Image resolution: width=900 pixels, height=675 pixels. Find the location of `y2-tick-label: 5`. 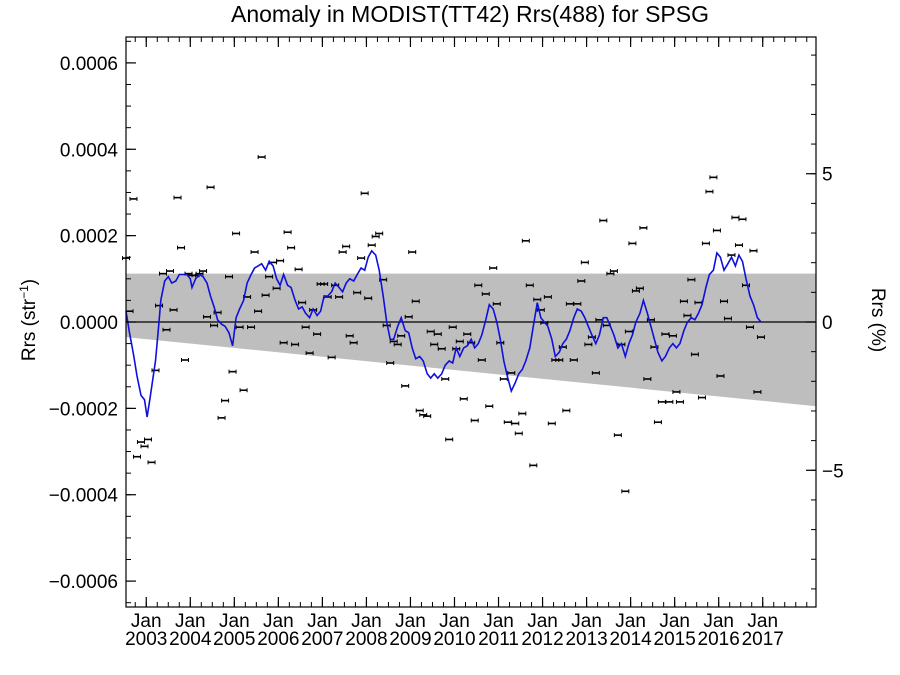

y2-tick-label: 5 is located at coordinates (827, 175).